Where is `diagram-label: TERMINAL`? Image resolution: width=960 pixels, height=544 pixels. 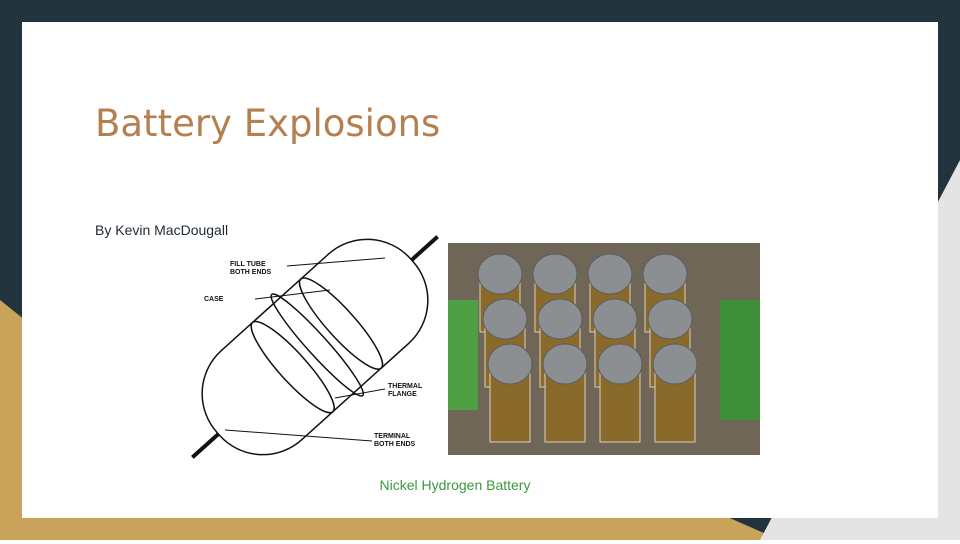 diagram-label: TERMINAL is located at coordinates (392, 436).